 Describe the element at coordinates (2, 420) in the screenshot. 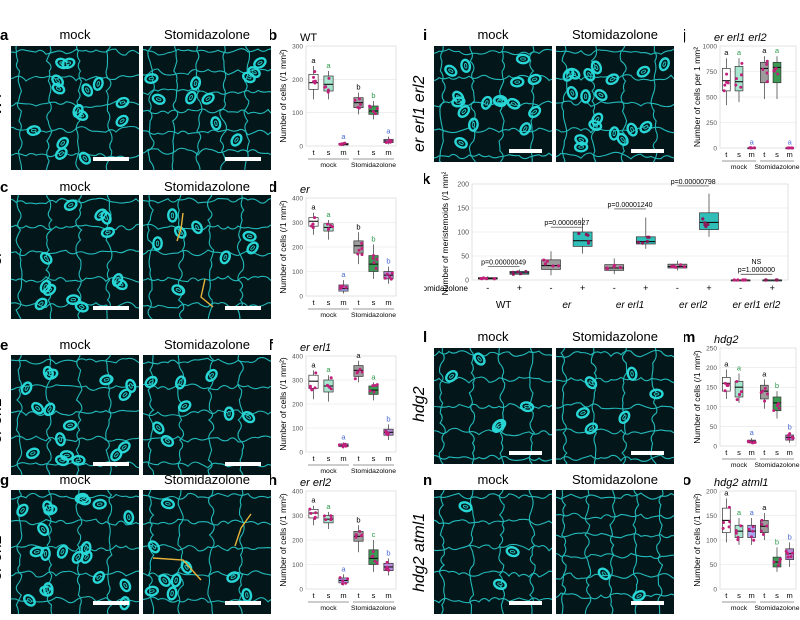

I see `row-label-e: er erl1` at that location.